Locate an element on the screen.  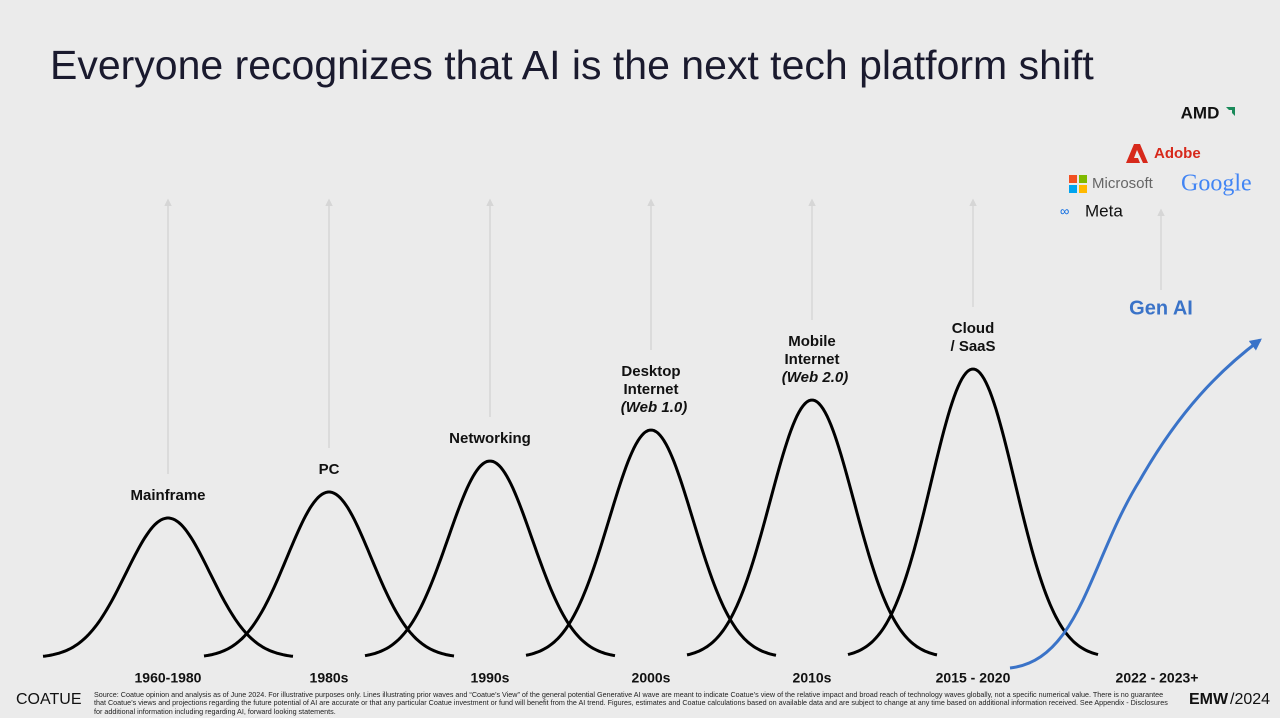
year: /2024 is located at coordinates (1250, 699).